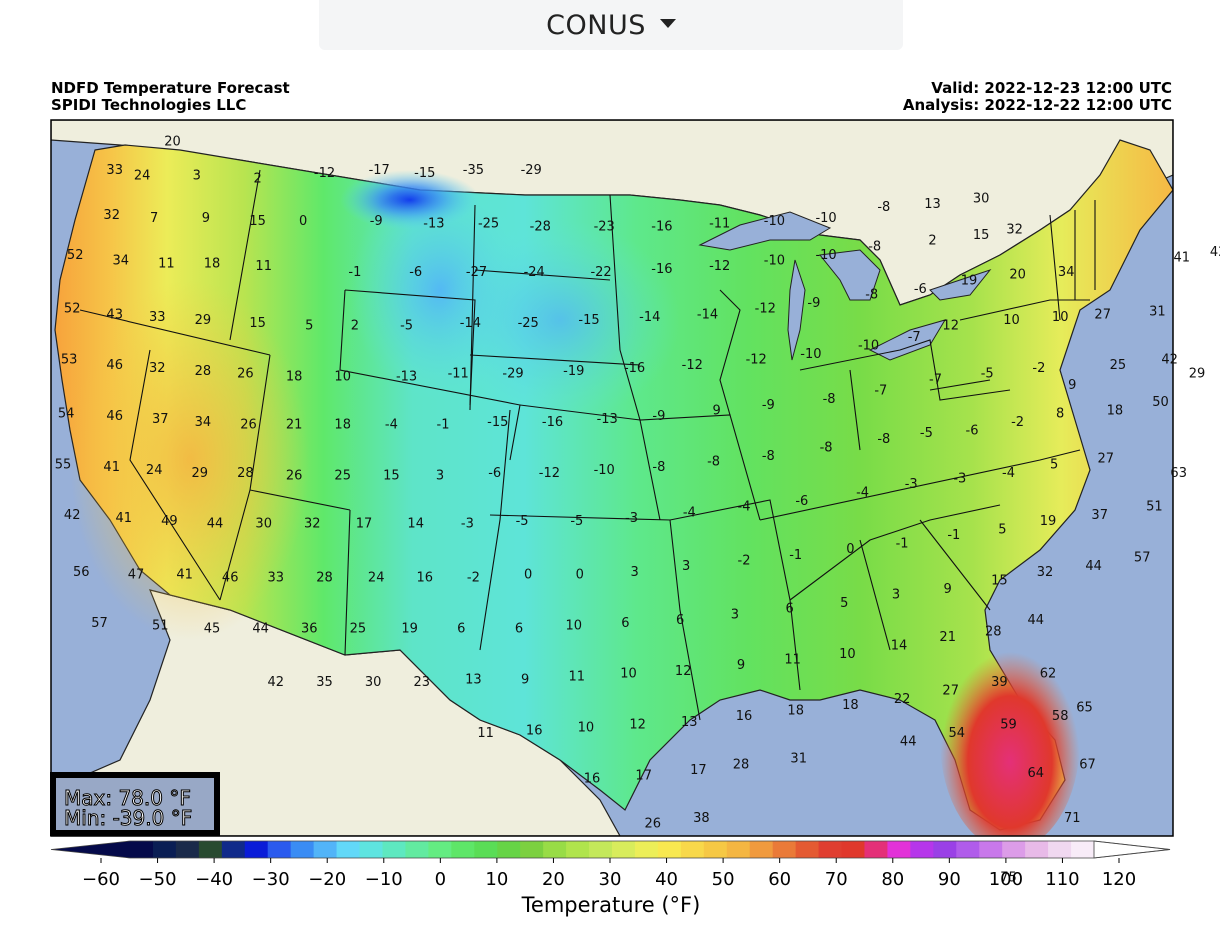 The image size is (1220, 952). What do you see at coordinates (63, 464) in the screenshot?
I see `temp-label: 55` at bounding box center [63, 464].